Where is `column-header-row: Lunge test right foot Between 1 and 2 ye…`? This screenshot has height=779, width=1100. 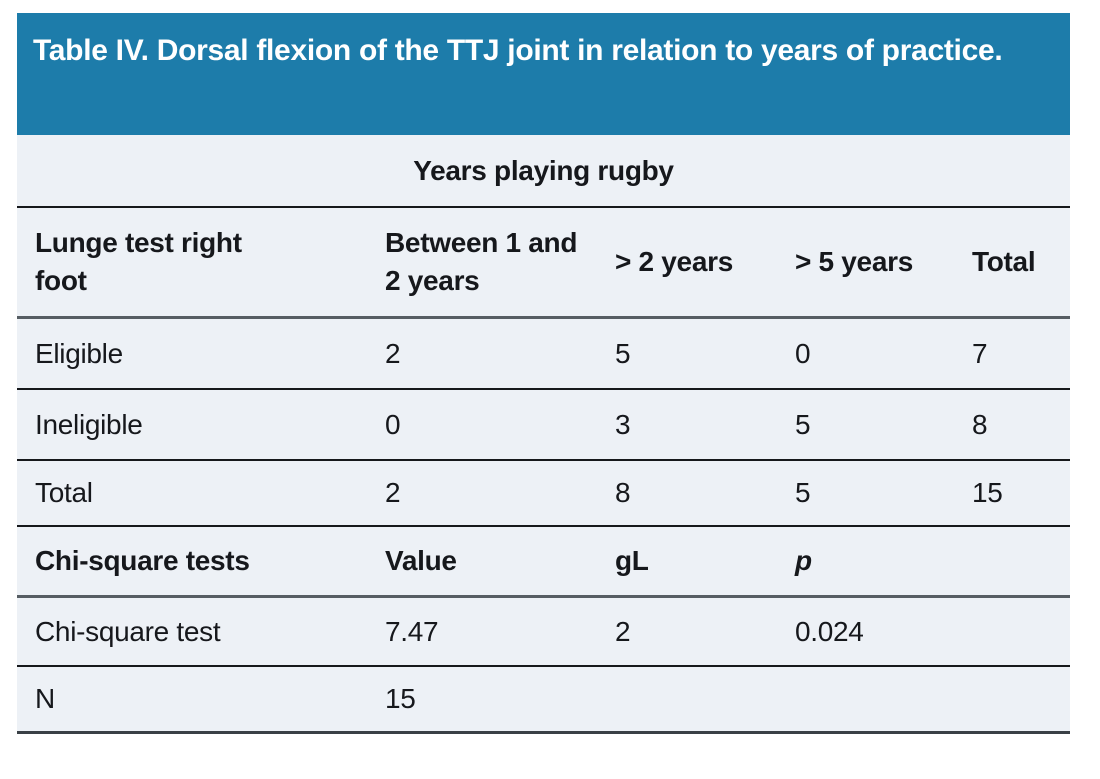
column-header-row: Lunge test right foot Between 1 and 2 ye… is located at coordinates (543, 263).